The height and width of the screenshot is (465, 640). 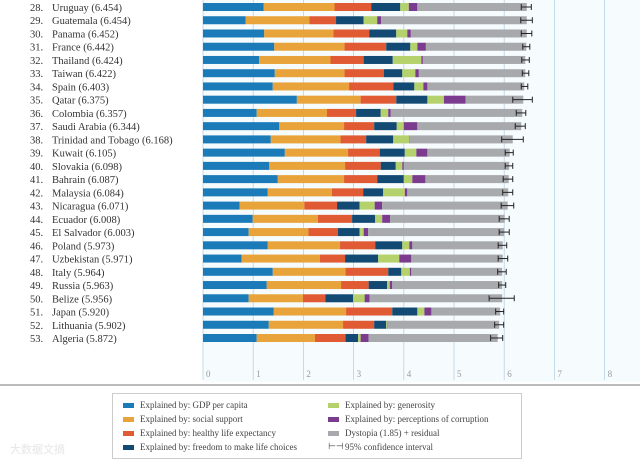 I want to click on legend-item-generosity: Explained by: generosity, so click(x=381, y=405).